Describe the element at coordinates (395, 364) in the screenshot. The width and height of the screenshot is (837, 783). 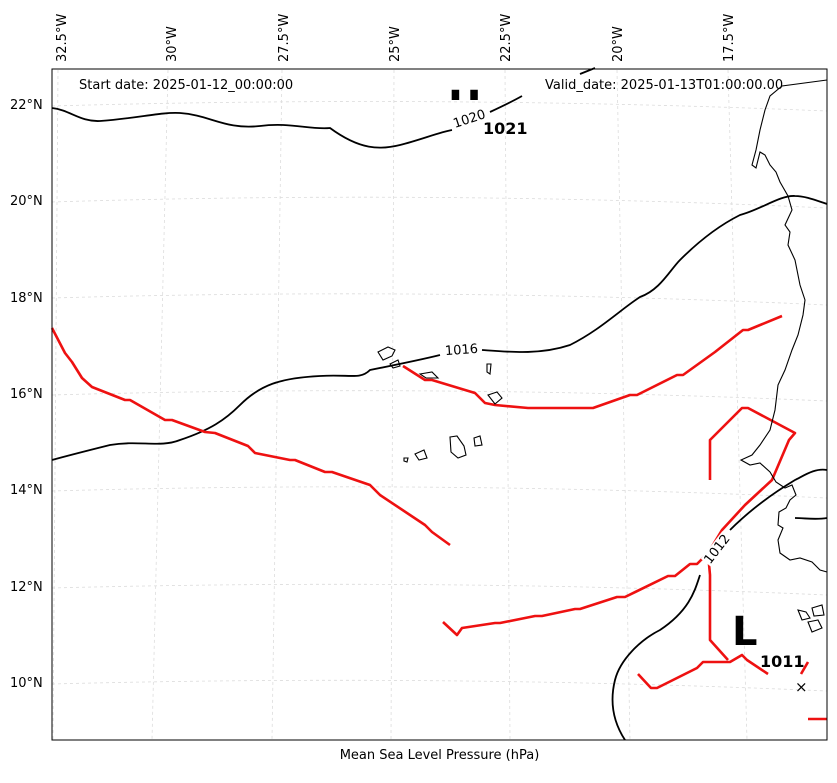
I see `island-sao-vicente` at that location.